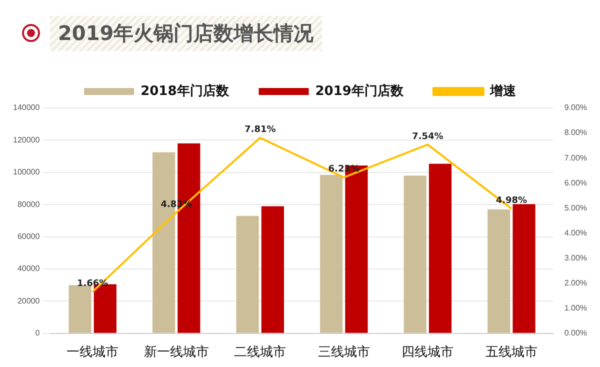 The width and height of the screenshot is (600, 367). Describe the element at coordinates (576, 233) in the screenshot. I see `y2-tick-label: 4.00%` at that location.